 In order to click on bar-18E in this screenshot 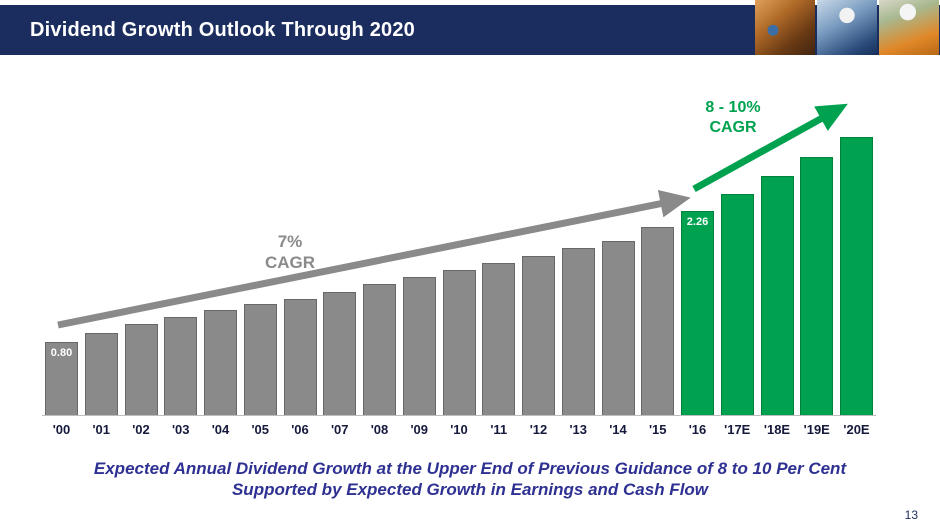, I will do `click(777, 295)`.